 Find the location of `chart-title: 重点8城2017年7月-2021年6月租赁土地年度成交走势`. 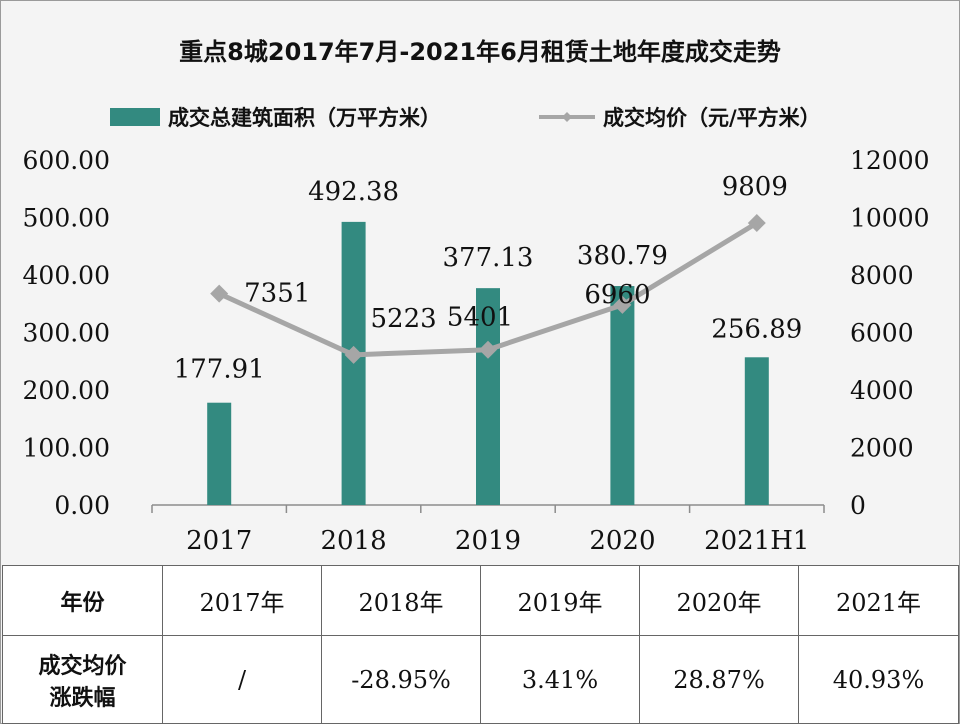

chart-title: 重点8城2017年7月-2021年6月租赁土地年度成交走势 is located at coordinates (480, 52).